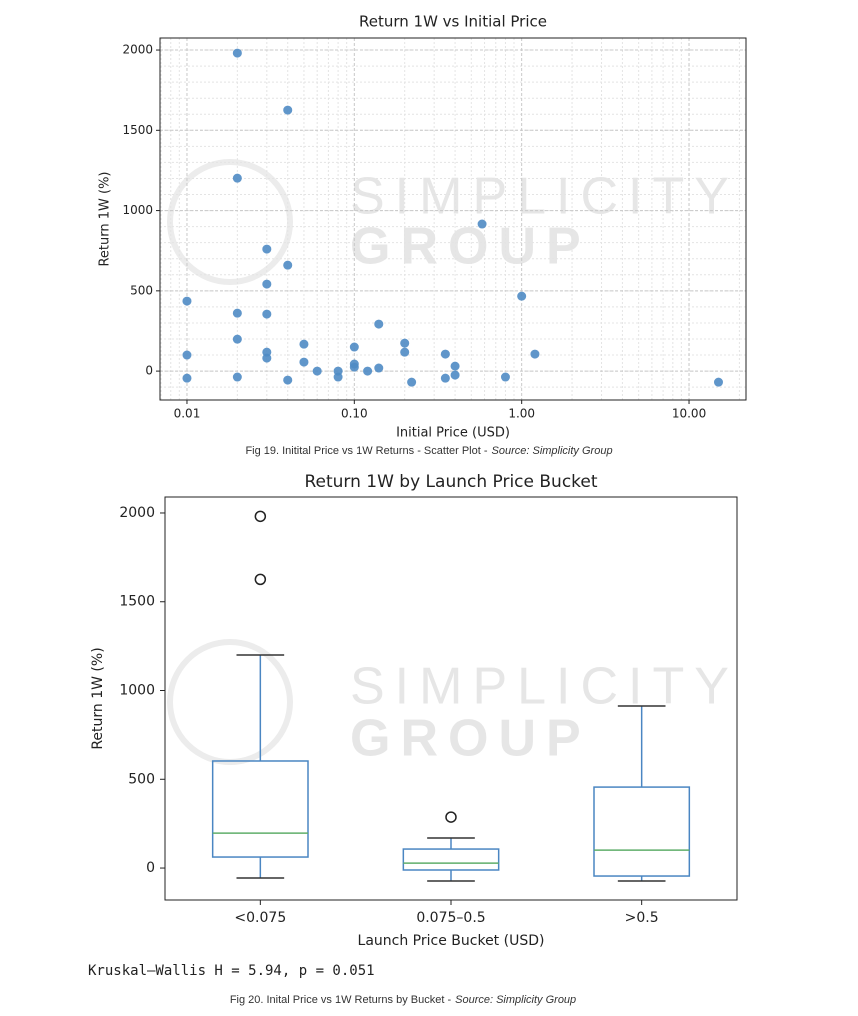 The image size is (858, 1016). Describe the element at coordinates (187, 414) in the screenshot. I see `x-tick-label: 0.01` at that location.